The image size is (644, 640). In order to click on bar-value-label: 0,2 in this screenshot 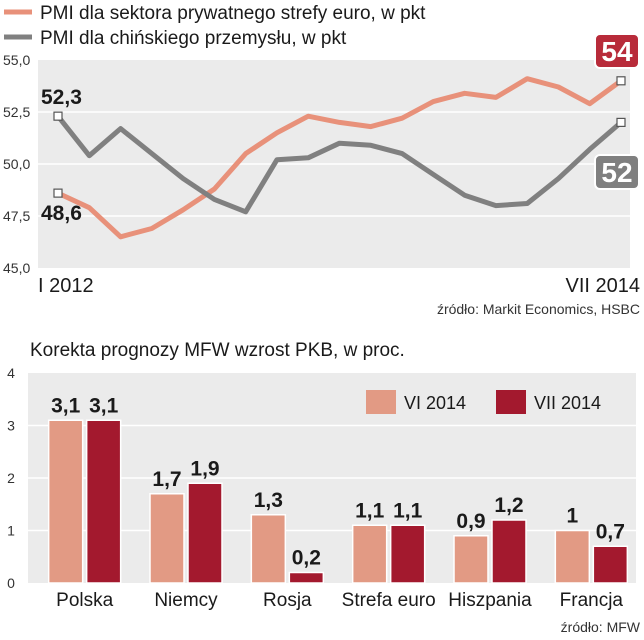, I will do `click(306, 558)`.